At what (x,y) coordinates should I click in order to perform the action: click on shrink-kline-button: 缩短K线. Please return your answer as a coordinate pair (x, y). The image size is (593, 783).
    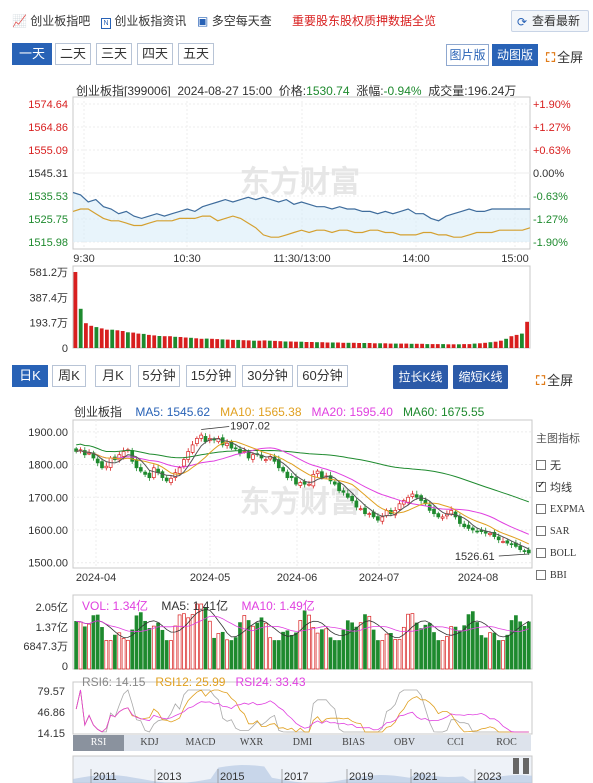
    Looking at the image, I should click on (480, 377).